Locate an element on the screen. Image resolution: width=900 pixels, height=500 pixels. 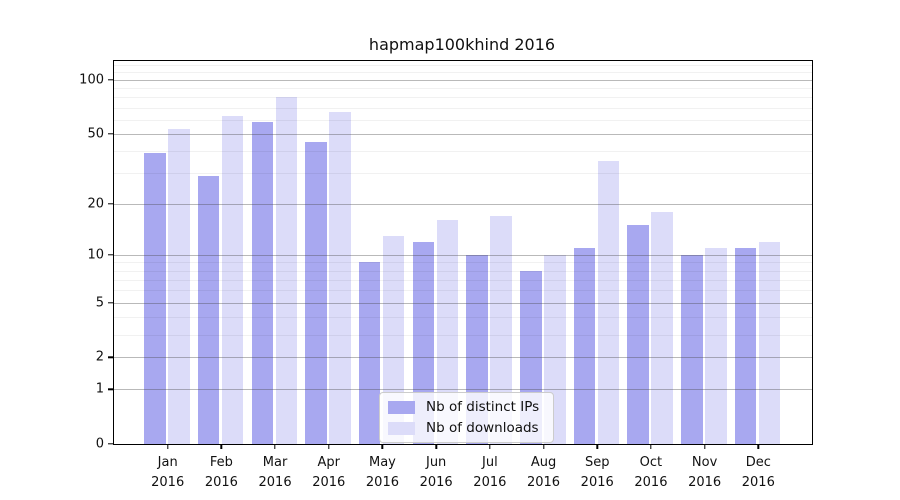
y-tick-label: 0 is located at coordinates (99, 444).